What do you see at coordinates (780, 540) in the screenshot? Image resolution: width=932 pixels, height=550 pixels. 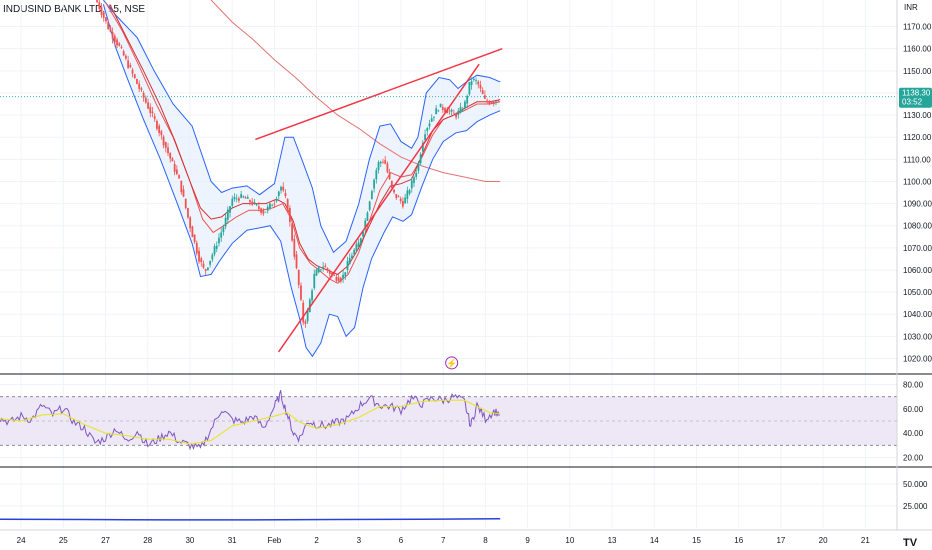 I see `time-tick-label: 17` at bounding box center [780, 540].